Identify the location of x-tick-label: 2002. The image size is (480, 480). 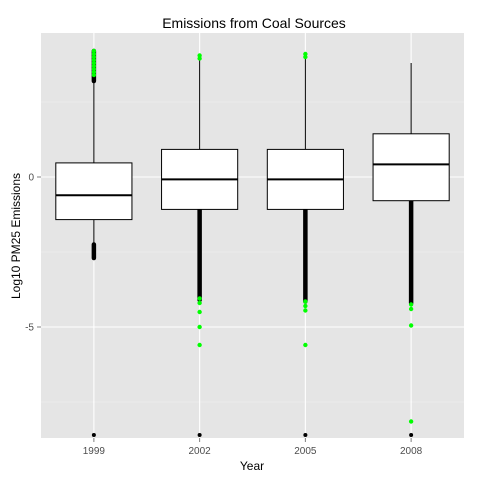
(200, 451).